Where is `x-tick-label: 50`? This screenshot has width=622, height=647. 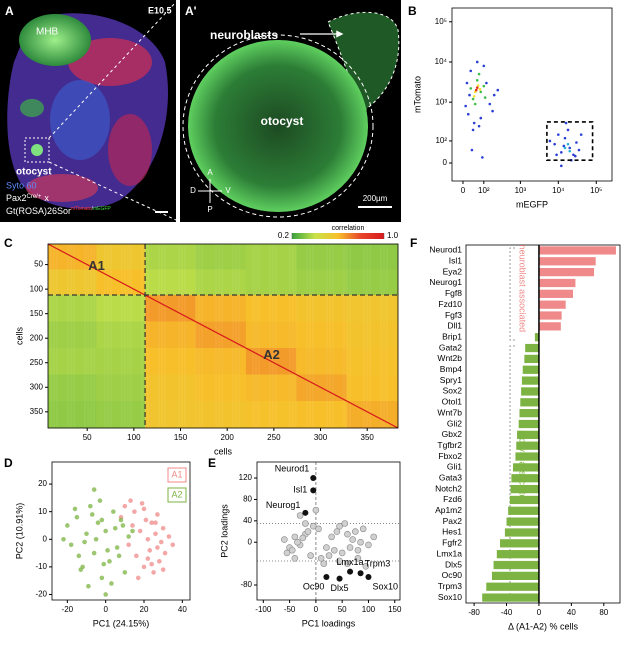
x-tick-label: 50 is located at coordinates (342, 609).